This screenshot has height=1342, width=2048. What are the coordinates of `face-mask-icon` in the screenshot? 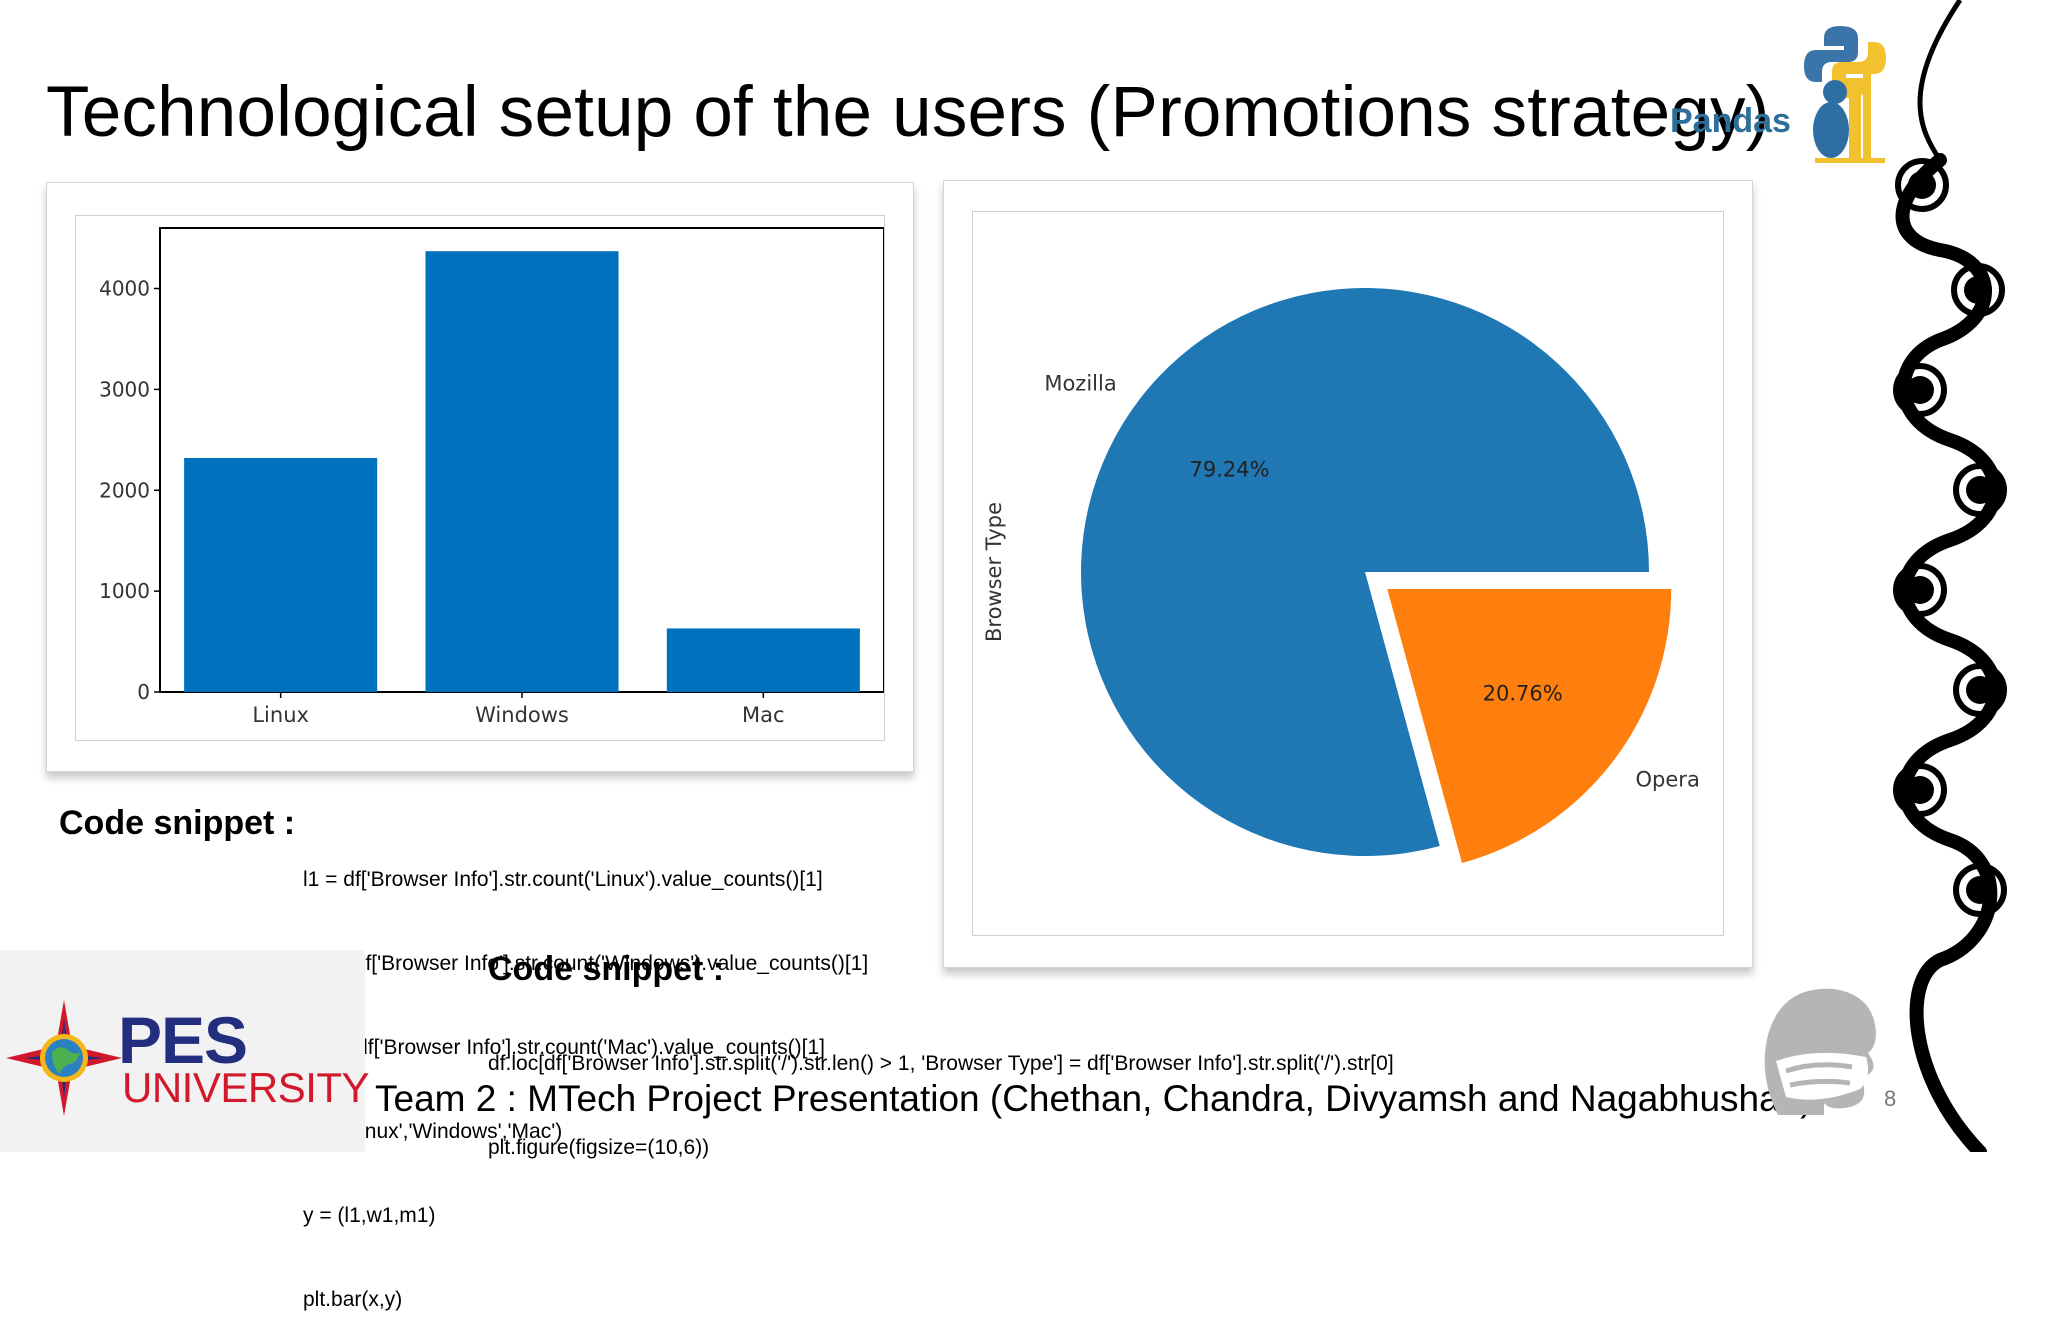 It's located at (1820, 1051).